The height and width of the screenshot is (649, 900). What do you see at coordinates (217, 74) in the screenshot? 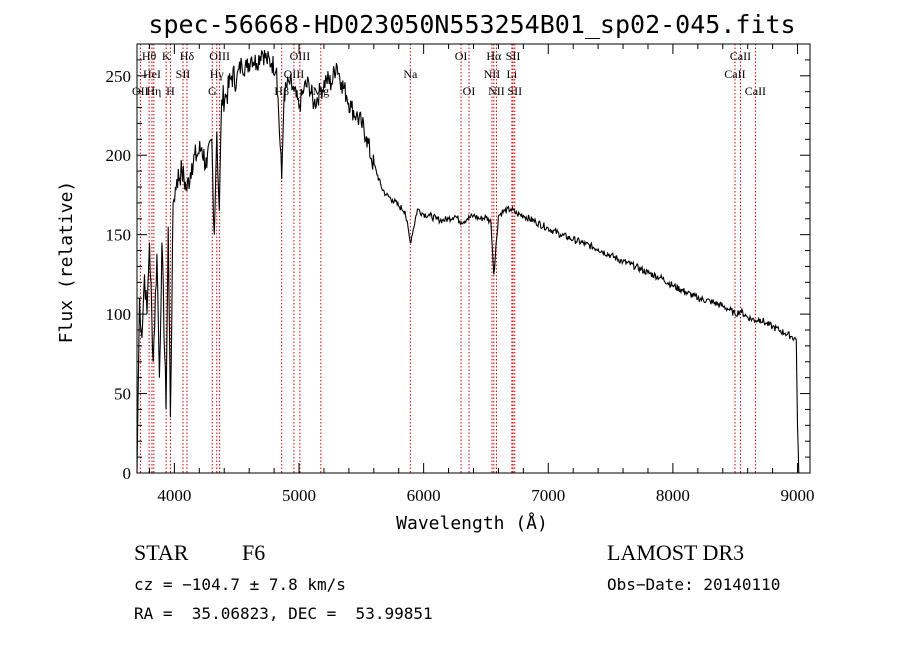
I see `spectral-line-label: Hγ` at bounding box center [217, 74].